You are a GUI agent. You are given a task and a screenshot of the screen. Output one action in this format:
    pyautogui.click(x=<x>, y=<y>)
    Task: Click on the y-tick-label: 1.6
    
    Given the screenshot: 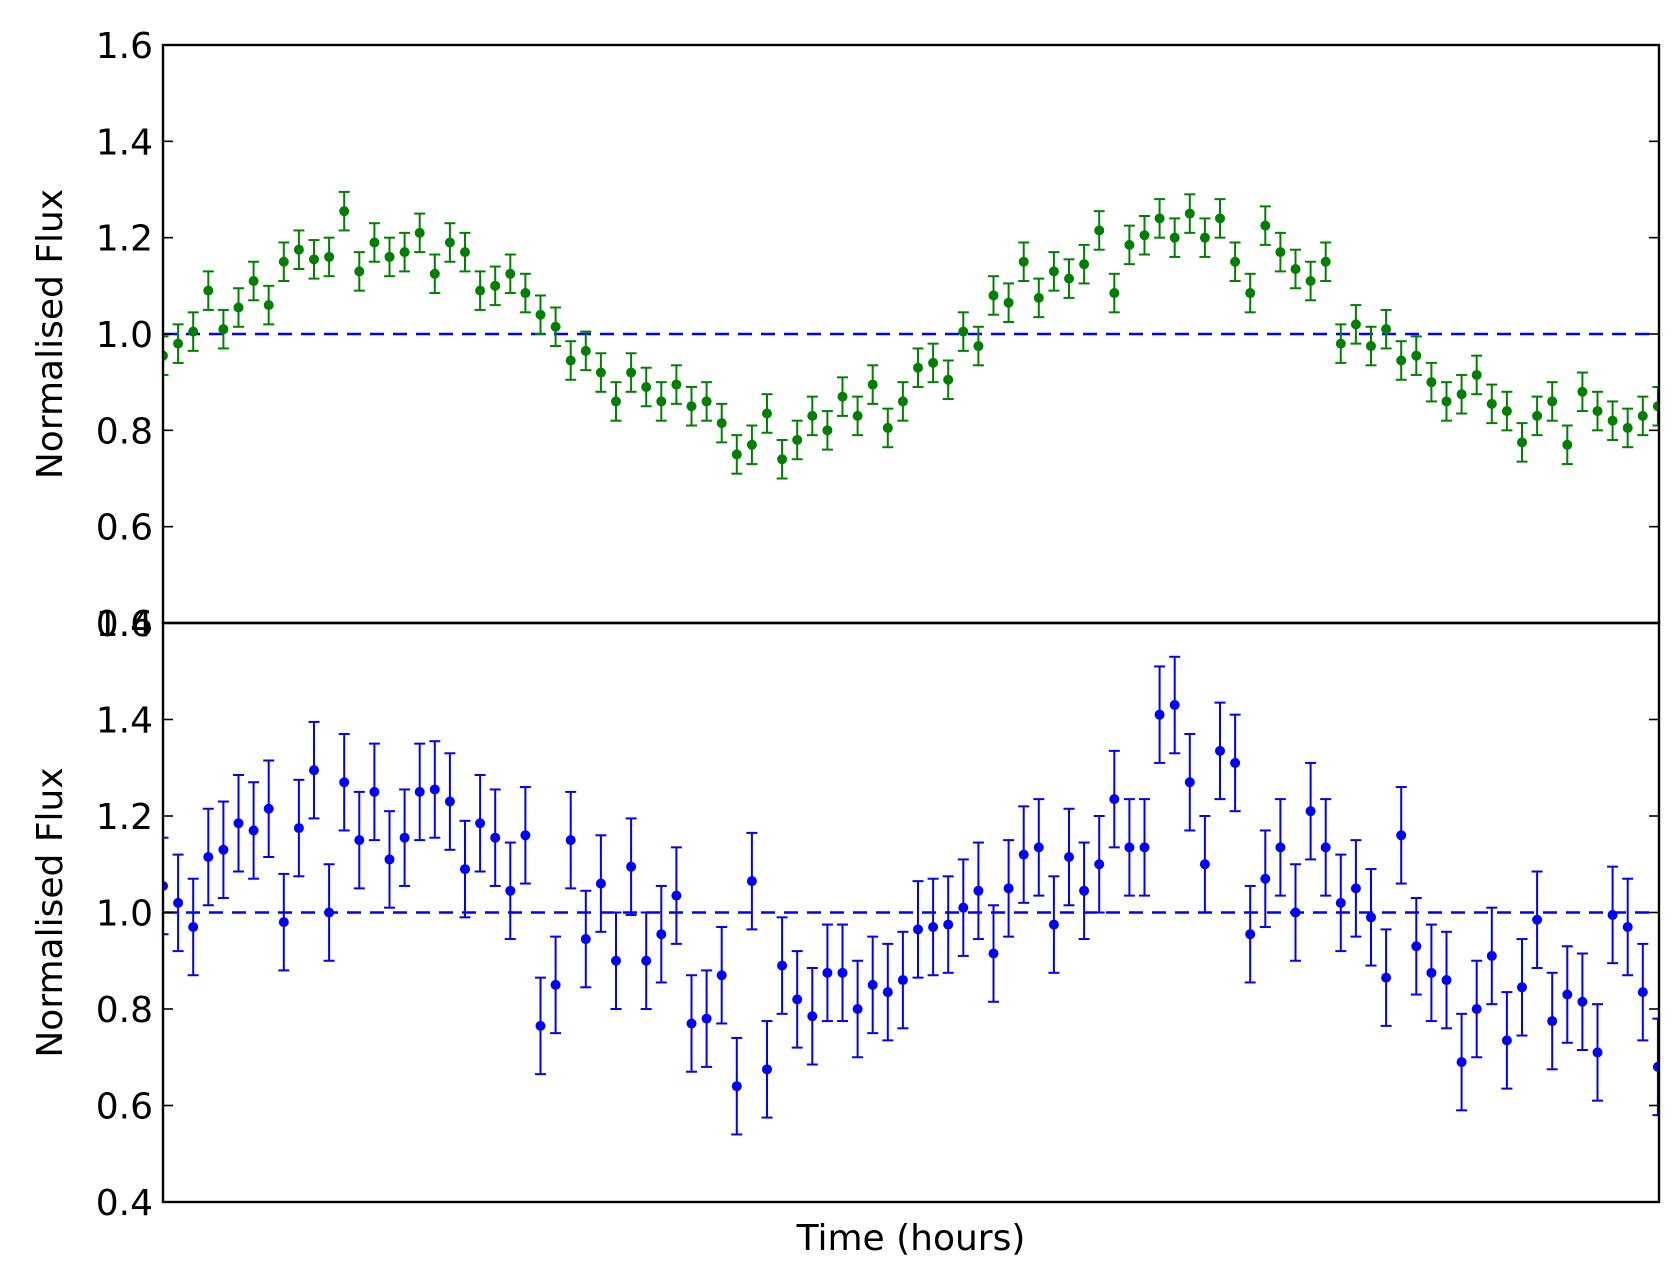 What is the action you would take?
    pyautogui.click(x=124, y=46)
    